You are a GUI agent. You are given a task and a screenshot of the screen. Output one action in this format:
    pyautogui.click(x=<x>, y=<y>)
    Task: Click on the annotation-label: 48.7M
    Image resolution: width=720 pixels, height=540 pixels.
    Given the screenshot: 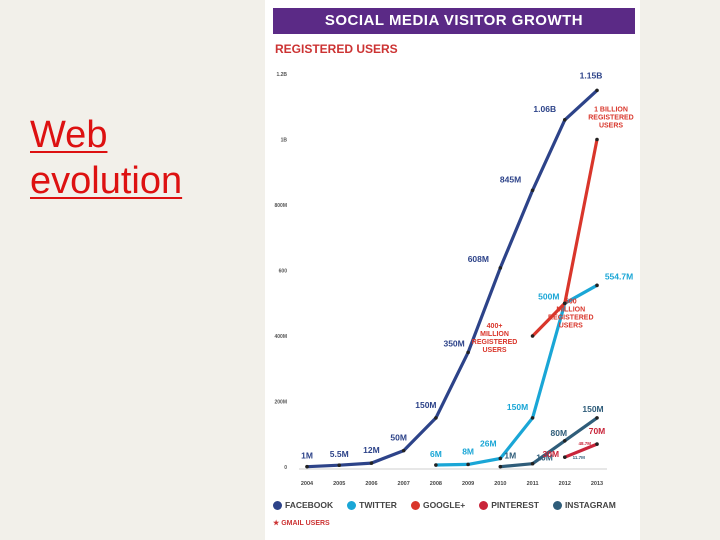 What is the action you would take?
    pyautogui.click(x=584, y=443)
    